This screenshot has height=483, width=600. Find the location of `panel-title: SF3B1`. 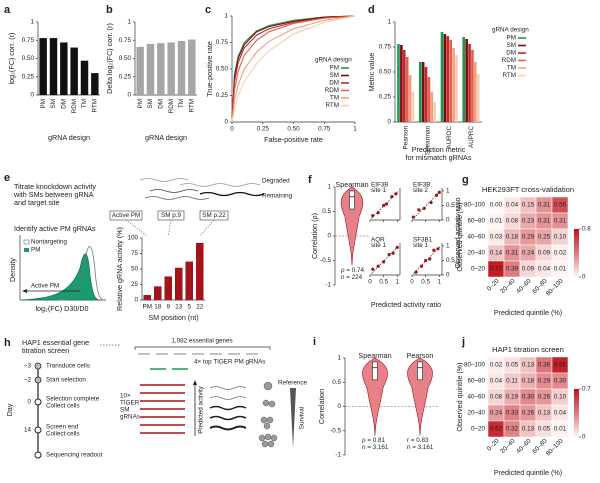

panel-title: SF3B1 is located at coordinates (423, 240).